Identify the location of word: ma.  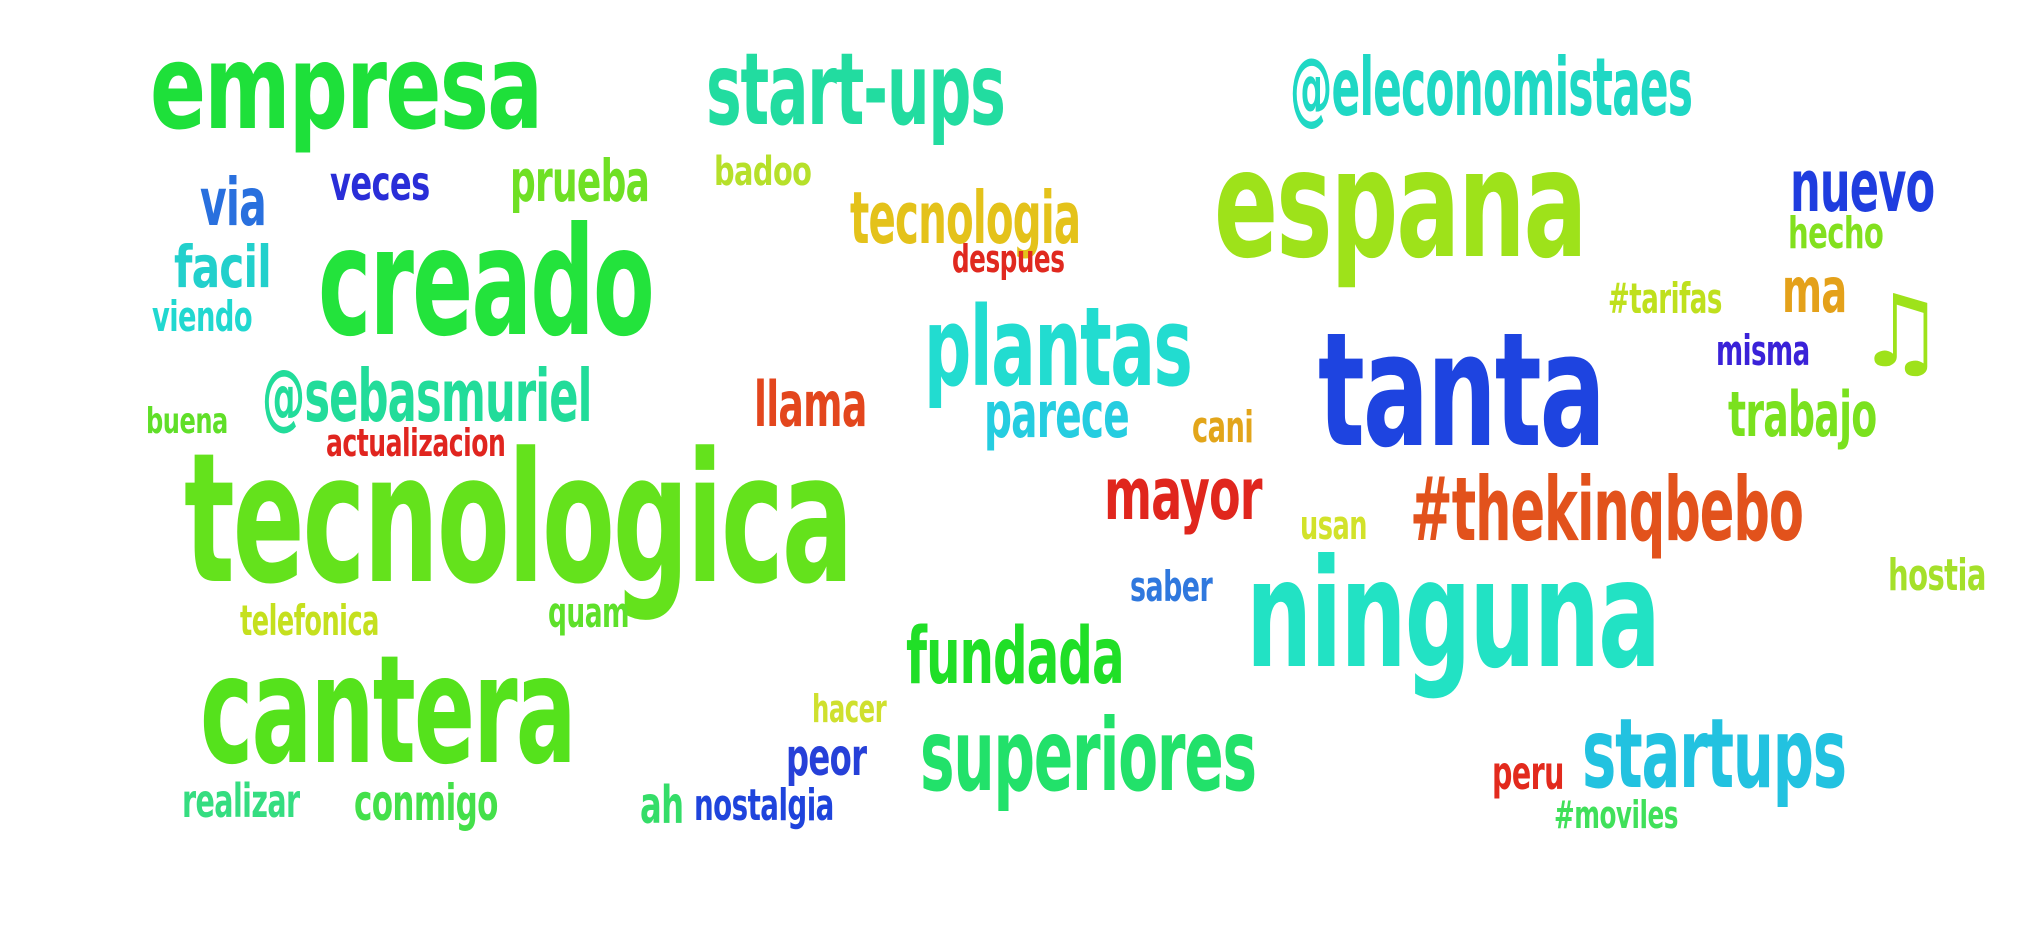
(1814, 290).